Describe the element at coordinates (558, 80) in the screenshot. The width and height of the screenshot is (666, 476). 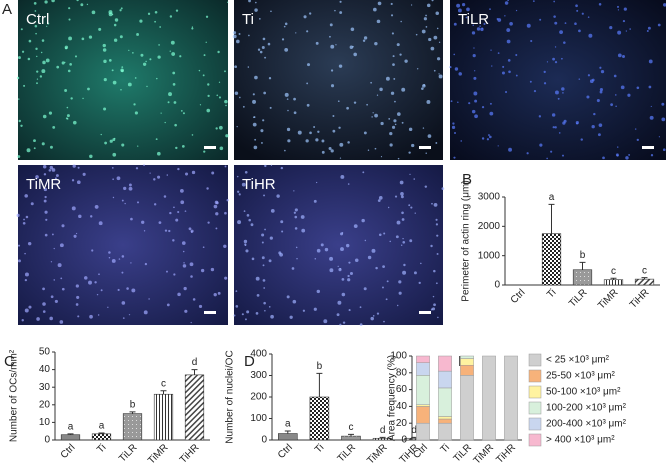
I see `micrograph` at that location.